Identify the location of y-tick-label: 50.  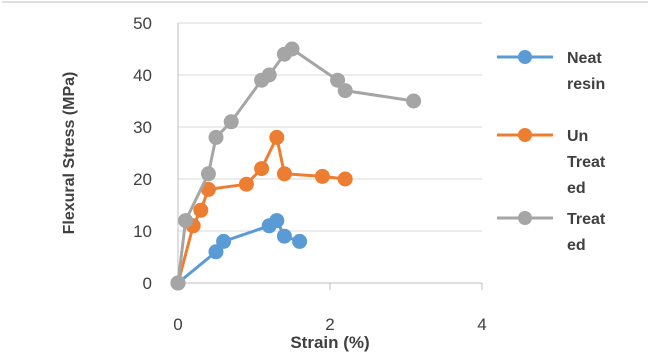
(142, 23).